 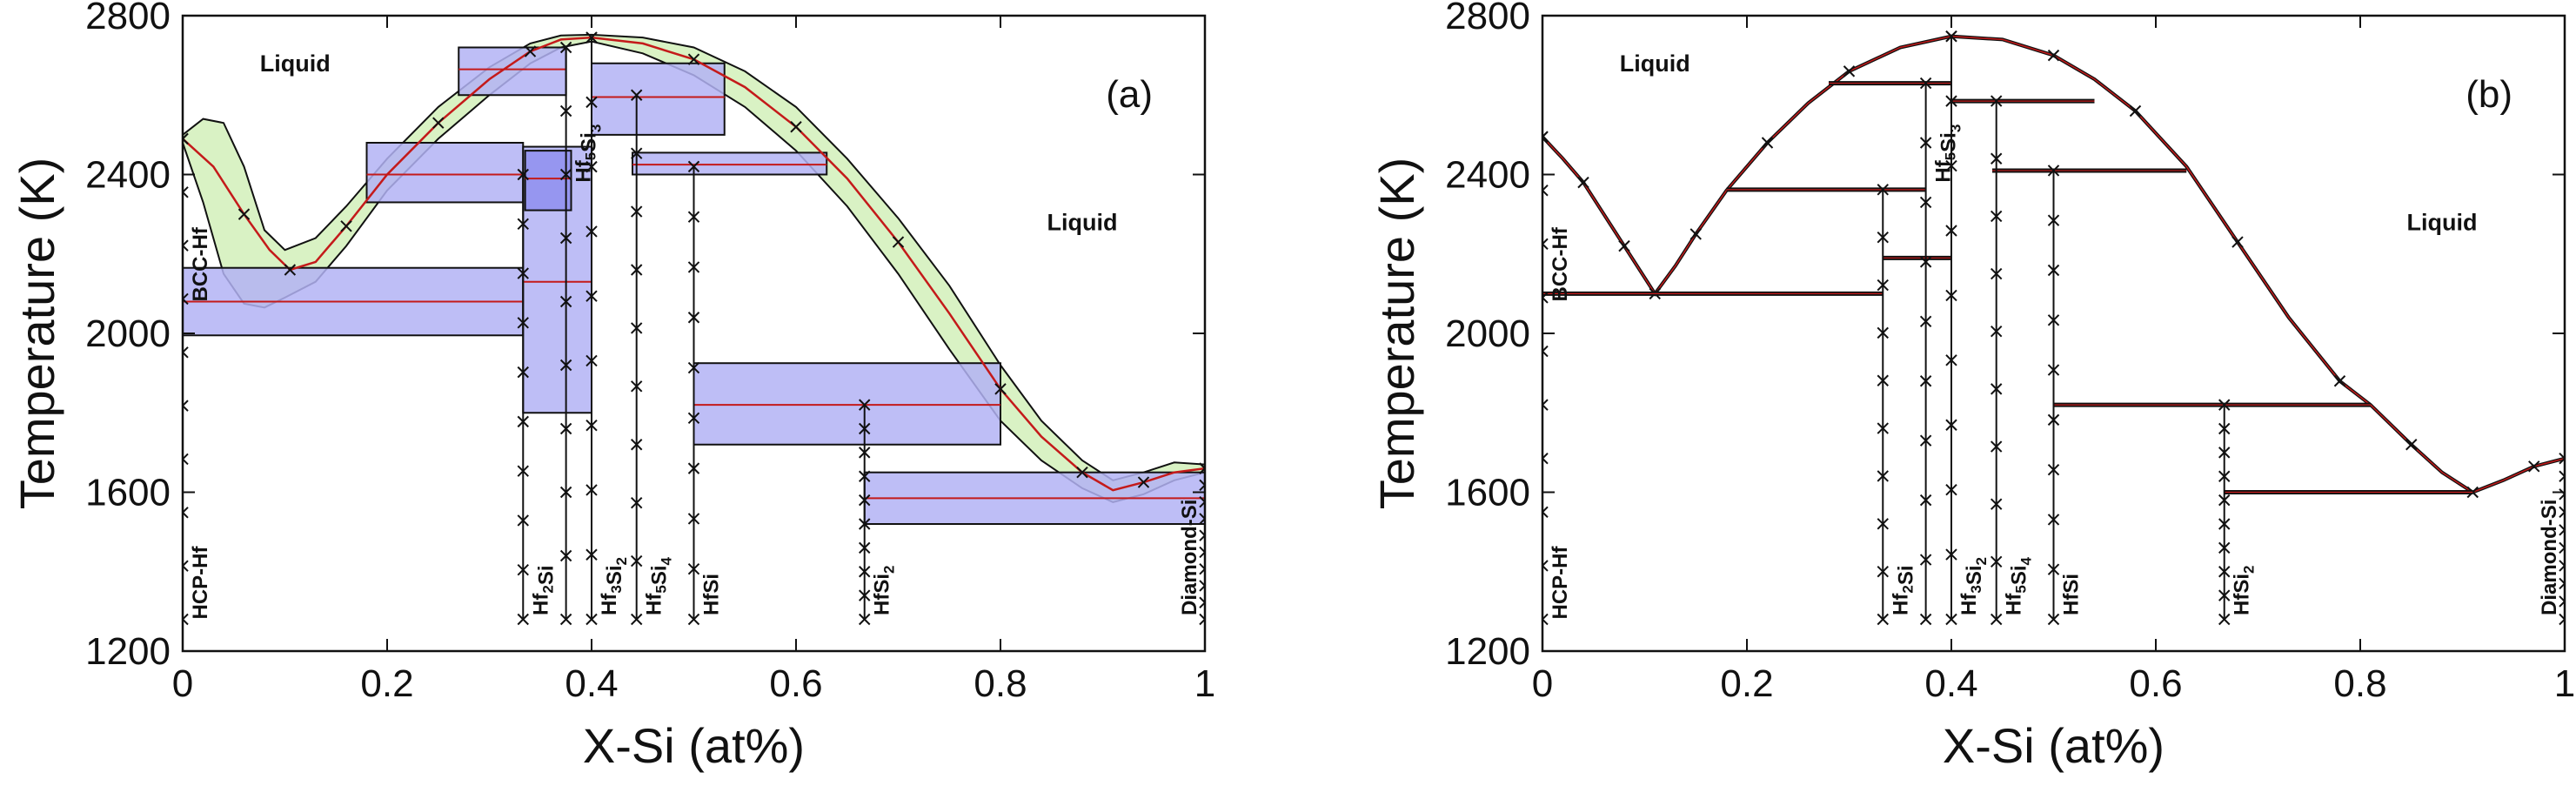 I want to click on phase-label: Hf5Si3, so click(x=588, y=153).